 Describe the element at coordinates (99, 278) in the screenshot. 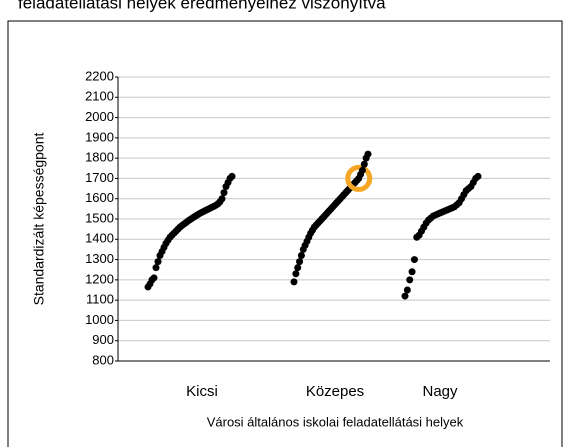

I see `y-tick-label: 1200` at that location.